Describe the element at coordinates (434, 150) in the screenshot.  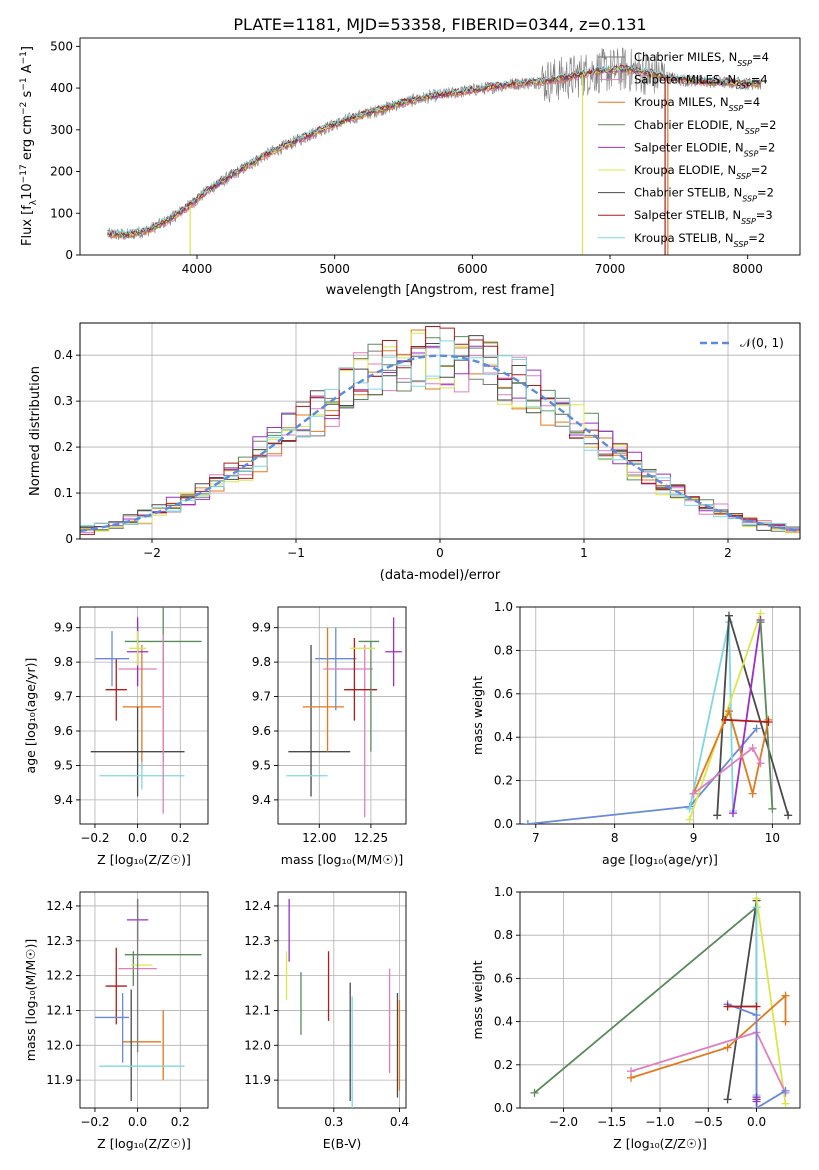
I see `spectrum-line-krou_stelib` at that location.